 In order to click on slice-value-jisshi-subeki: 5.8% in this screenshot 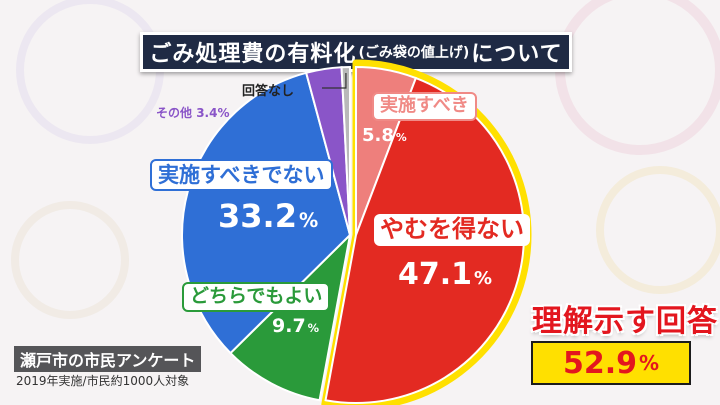, I will do `click(384, 135)`.